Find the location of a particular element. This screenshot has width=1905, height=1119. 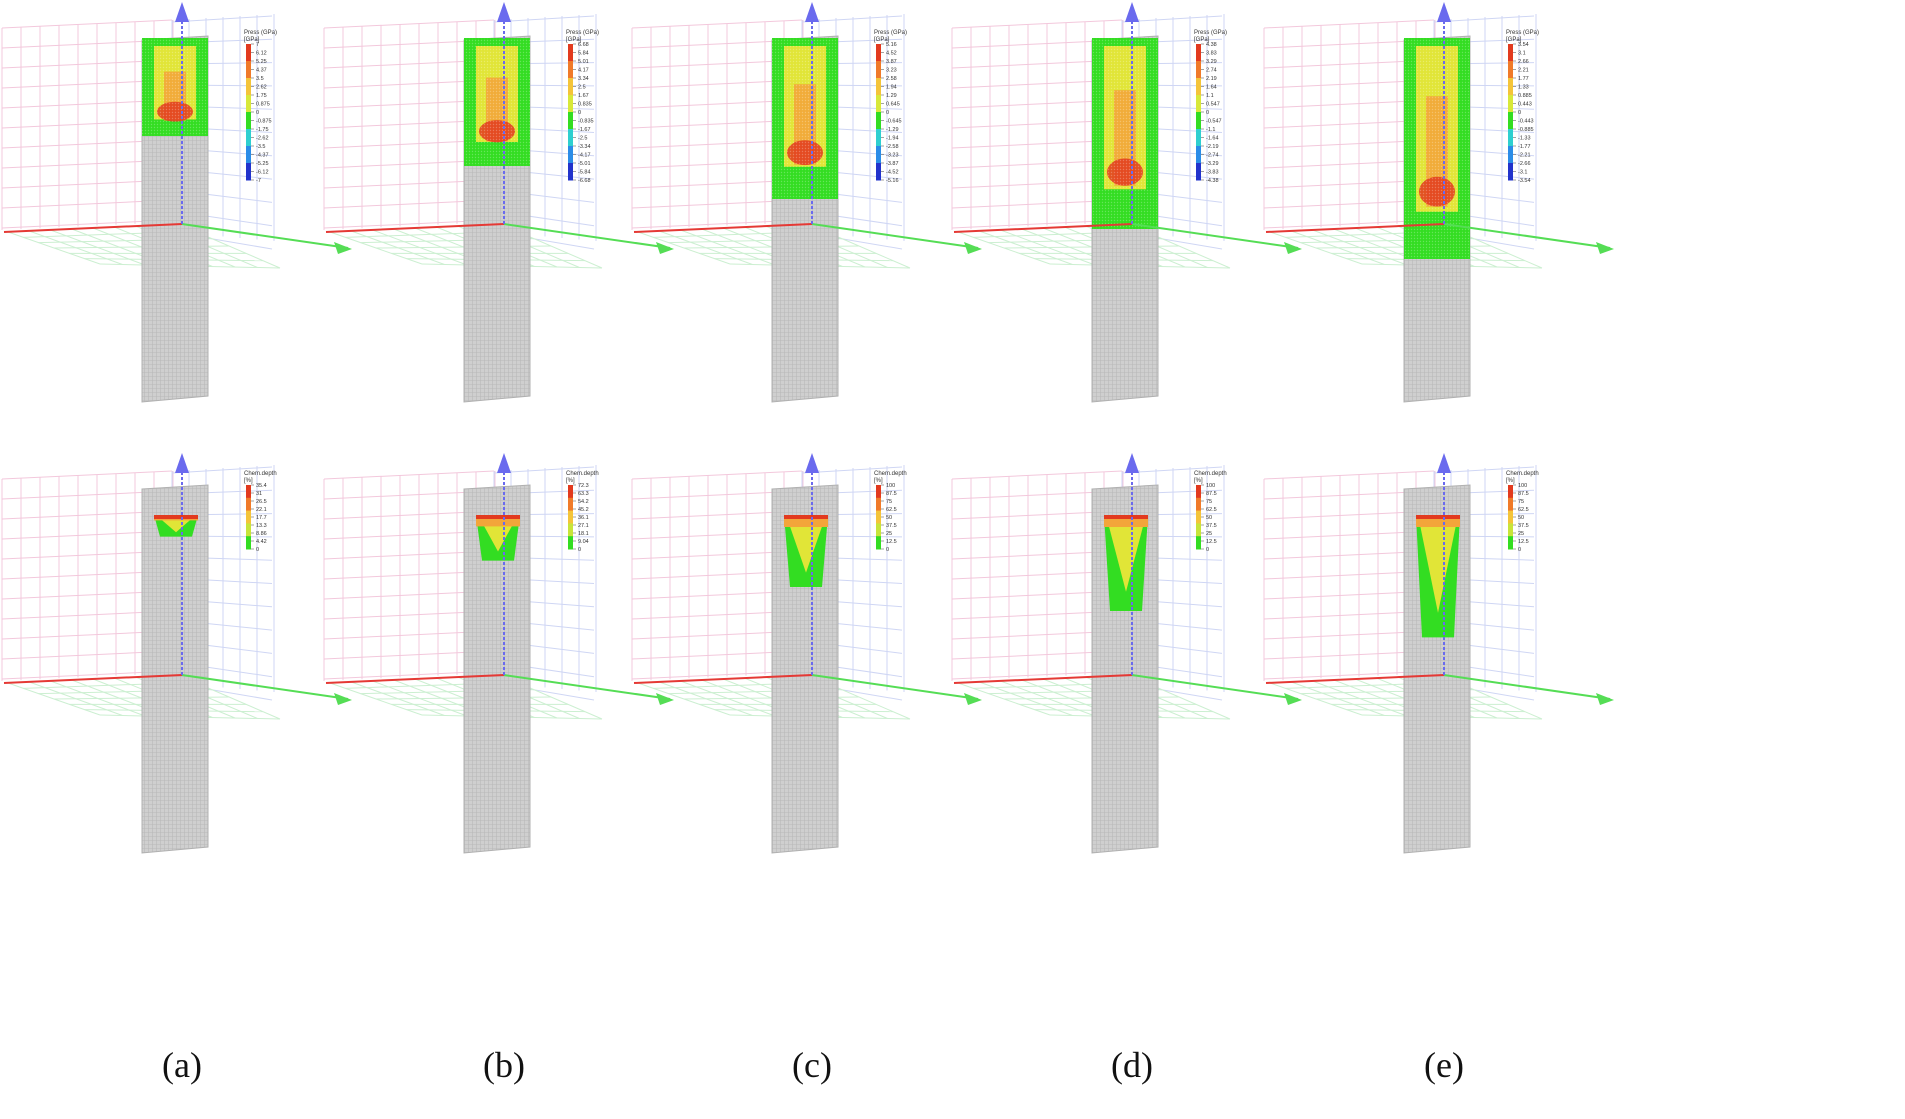

legend-tick-label: -3.54 is located at coordinates (1524, 181).